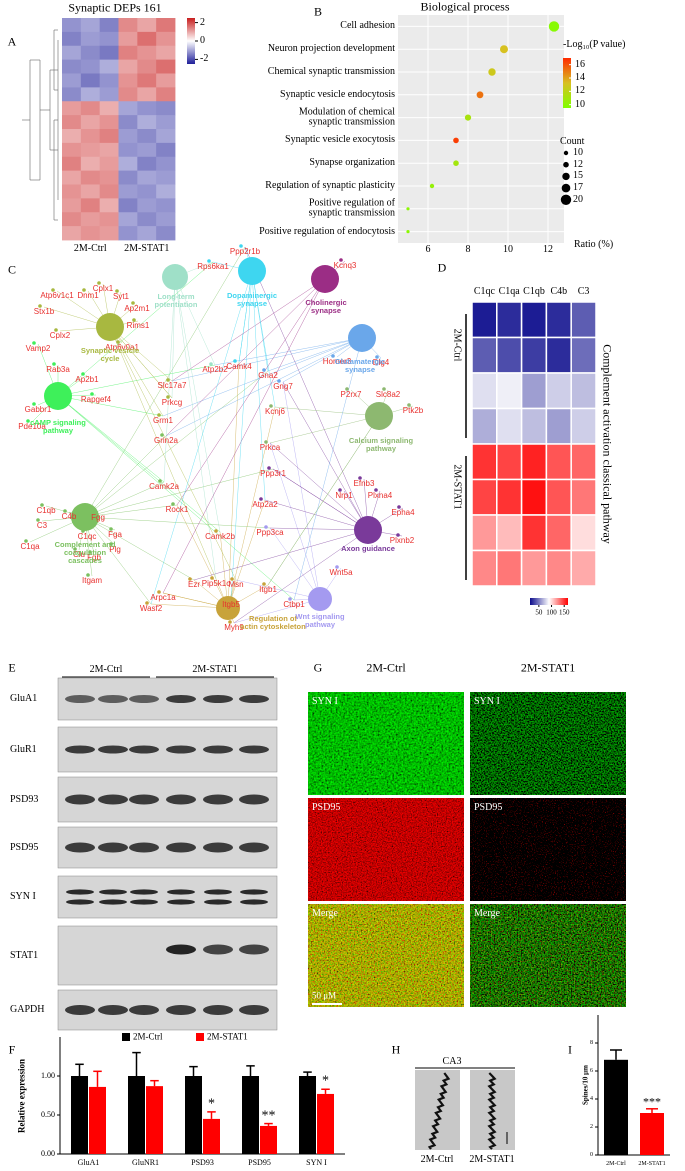 This screenshot has width=685, height=1171. Describe the element at coordinates (564, 612) in the screenshot. I see `colorbar-label: 150` at that location.